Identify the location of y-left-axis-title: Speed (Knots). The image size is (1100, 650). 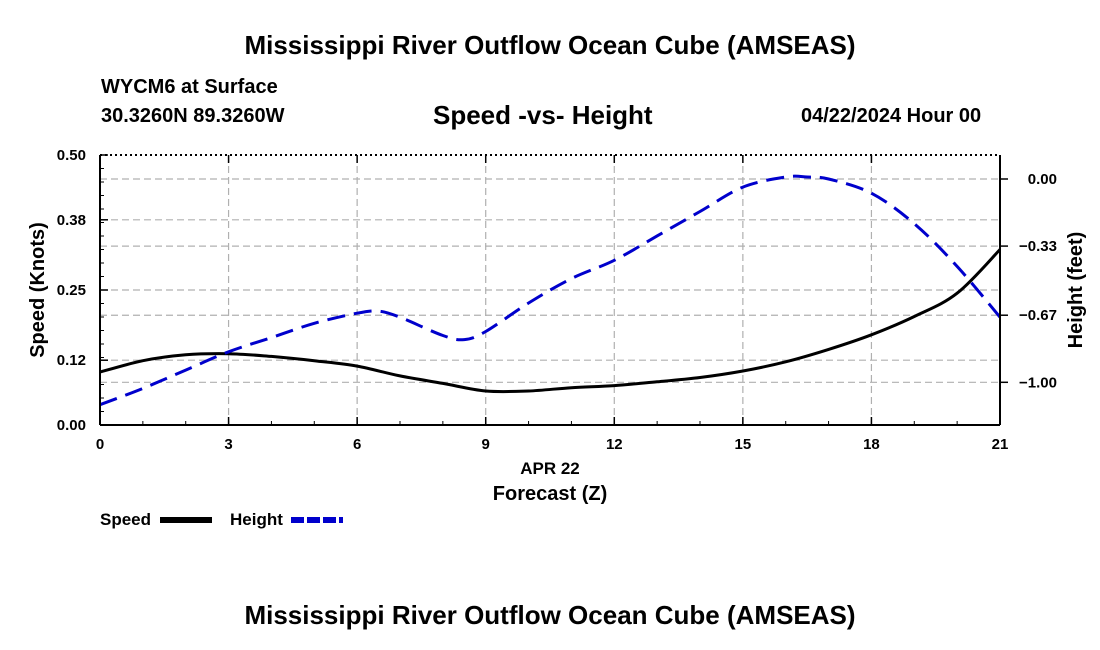
(38, 290).